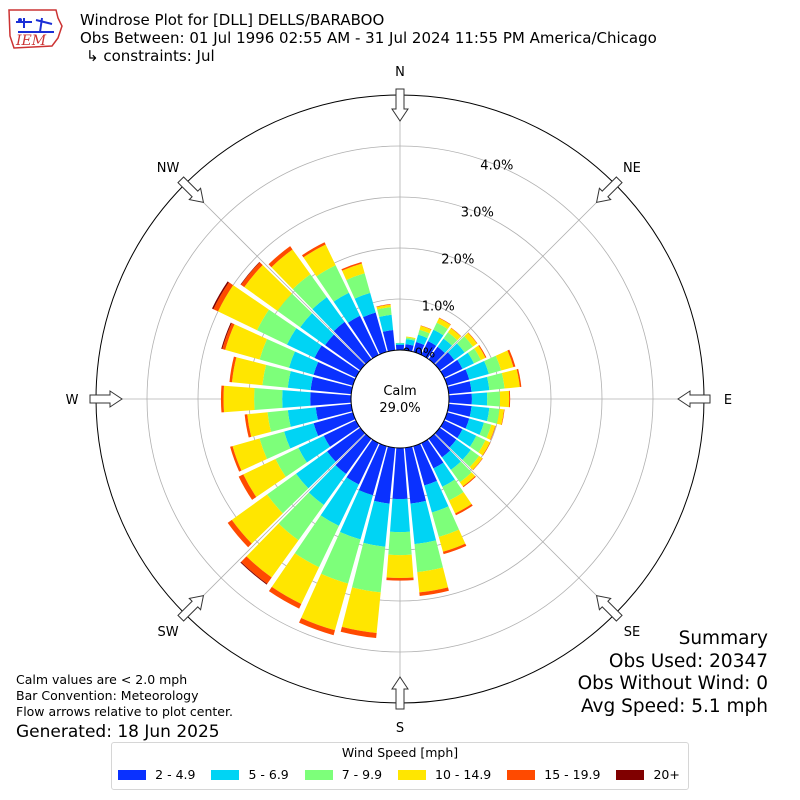 The height and width of the screenshot is (800, 800). What do you see at coordinates (156, 774) in the screenshot?
I see `legend-item: 2 - 4.9` at bounding box center [156, 774].